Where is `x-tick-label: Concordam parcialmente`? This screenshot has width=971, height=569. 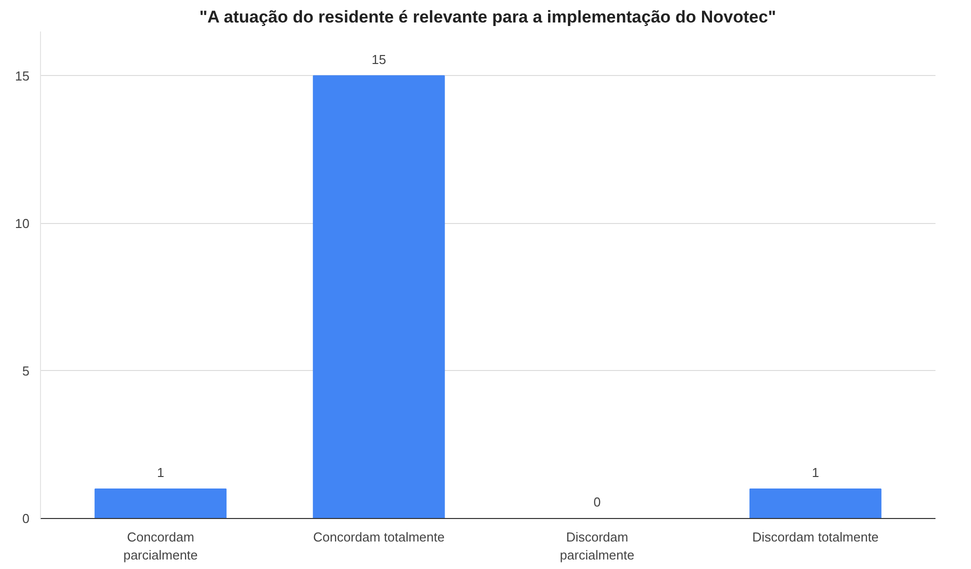 x-tick-label: Concordam parcialmente is located at coordinates (160, 546).